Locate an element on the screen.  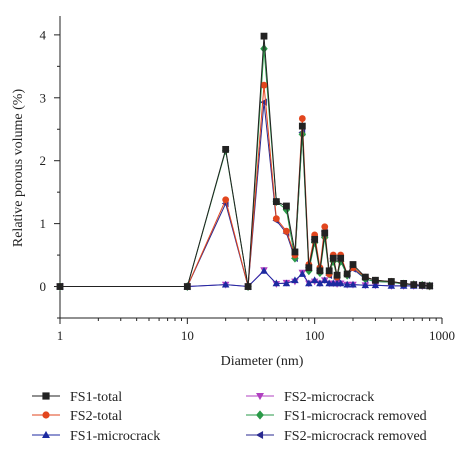
legend-item: FS1-microcrack removed is located at coordinates (336, 416).